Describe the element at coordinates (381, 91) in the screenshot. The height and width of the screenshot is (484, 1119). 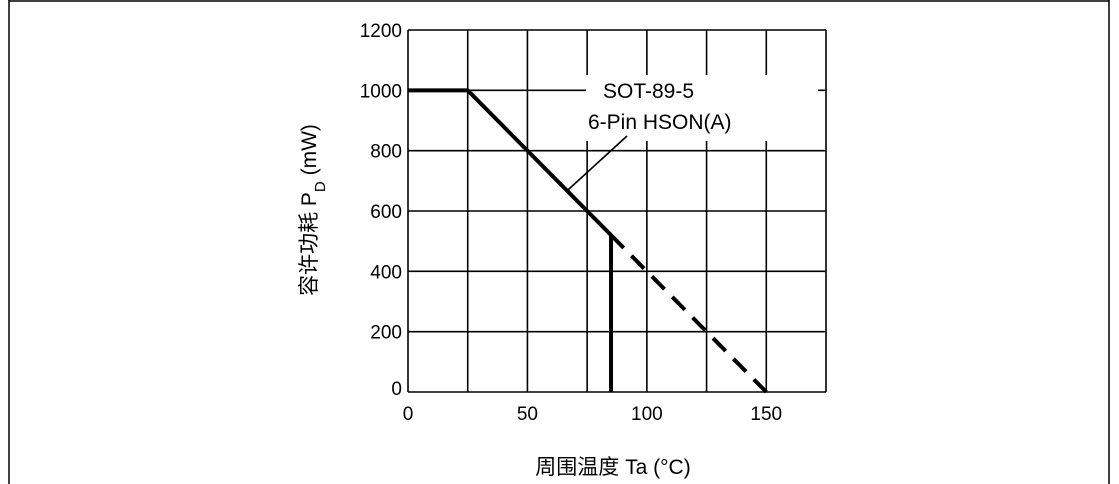
I see `y-tick-label-1000: 1000` at that location.